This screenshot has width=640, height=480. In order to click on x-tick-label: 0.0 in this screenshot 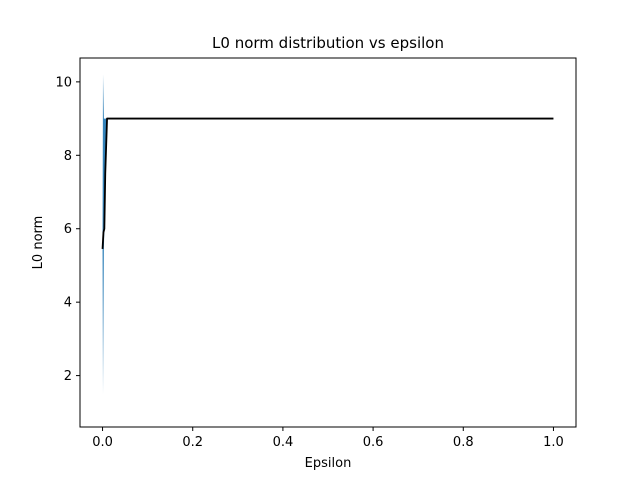, I will do `click(102, 442)`.